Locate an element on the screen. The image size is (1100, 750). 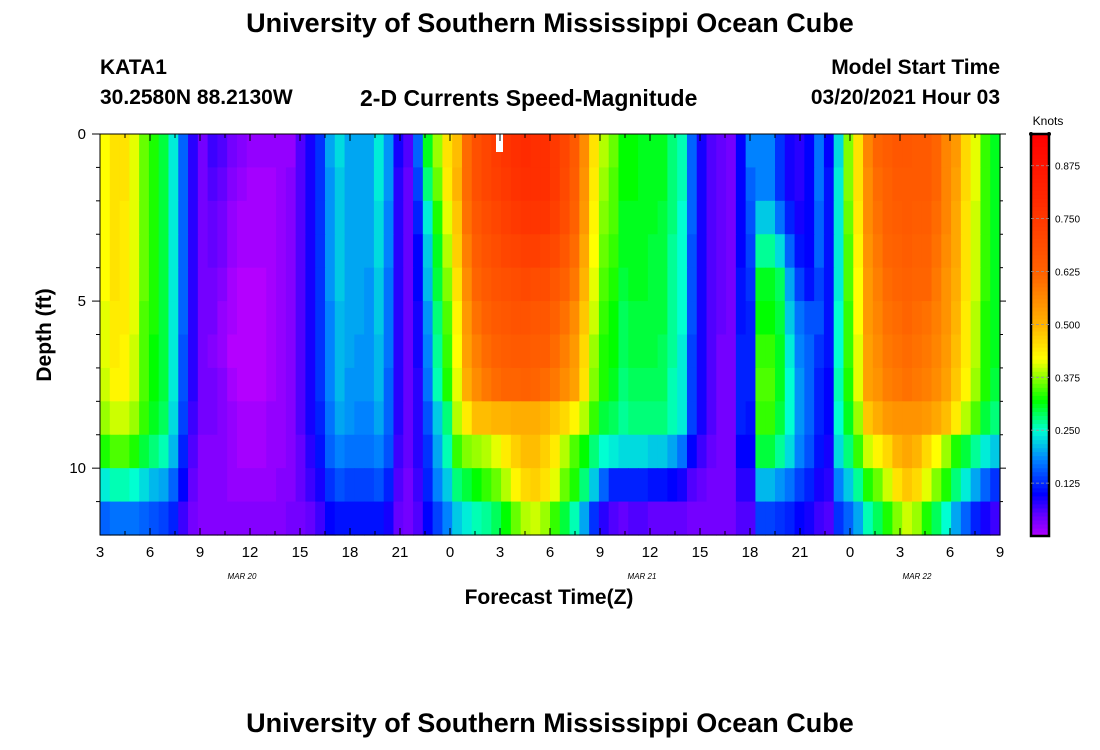
x-tick-label: 9 is located at coordinates (200, 552).